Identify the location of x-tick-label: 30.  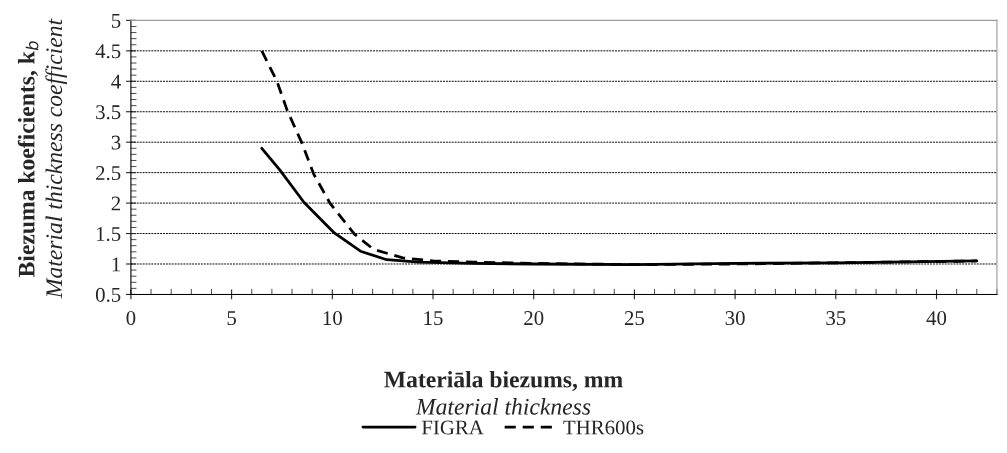
(735, 318).